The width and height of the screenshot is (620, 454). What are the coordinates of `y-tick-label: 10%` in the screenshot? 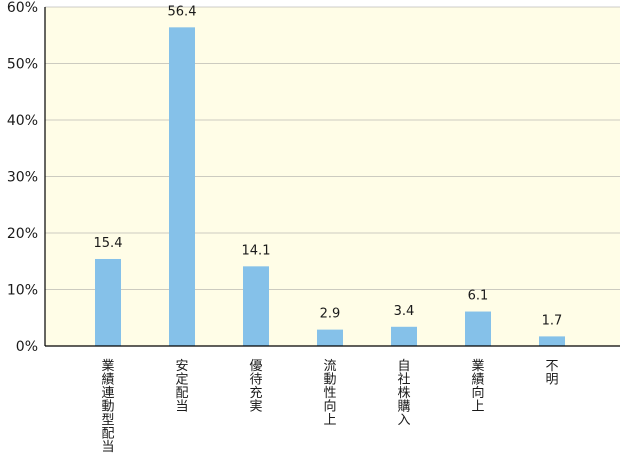 It's located at (22, 291).